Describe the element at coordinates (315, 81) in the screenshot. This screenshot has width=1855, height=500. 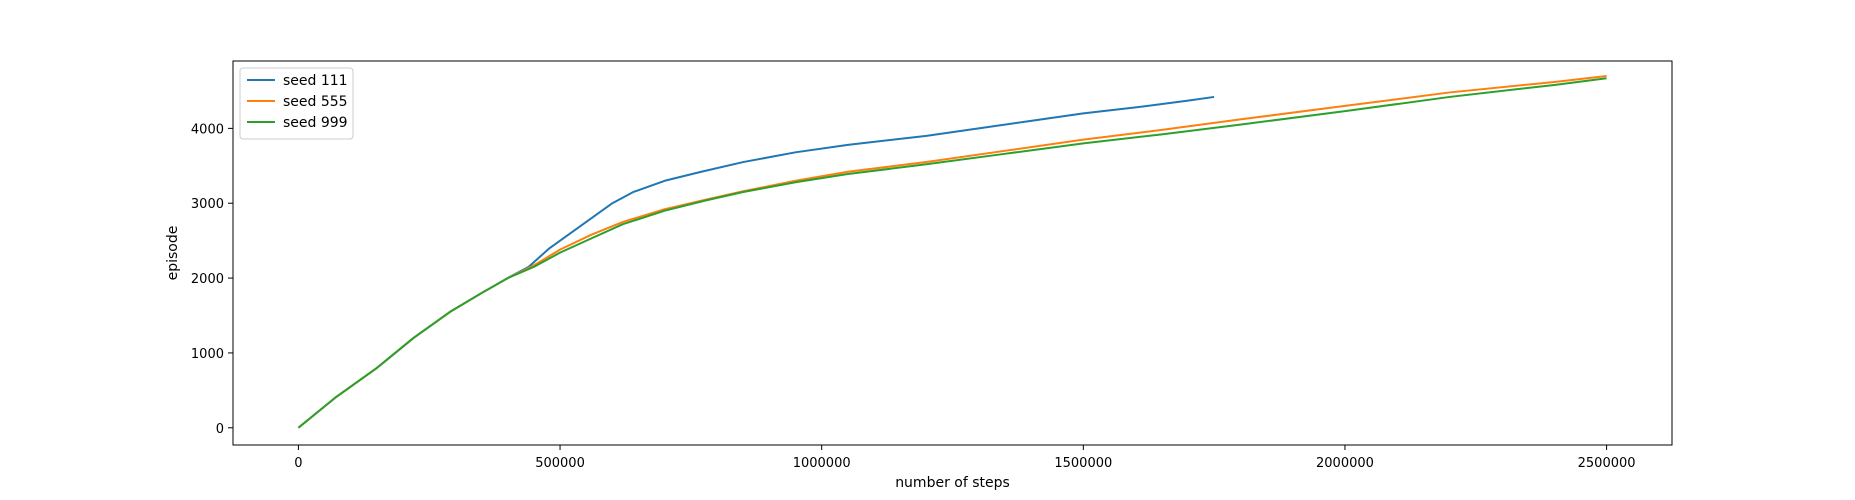
I see `legend-label: seed 111` at that location.